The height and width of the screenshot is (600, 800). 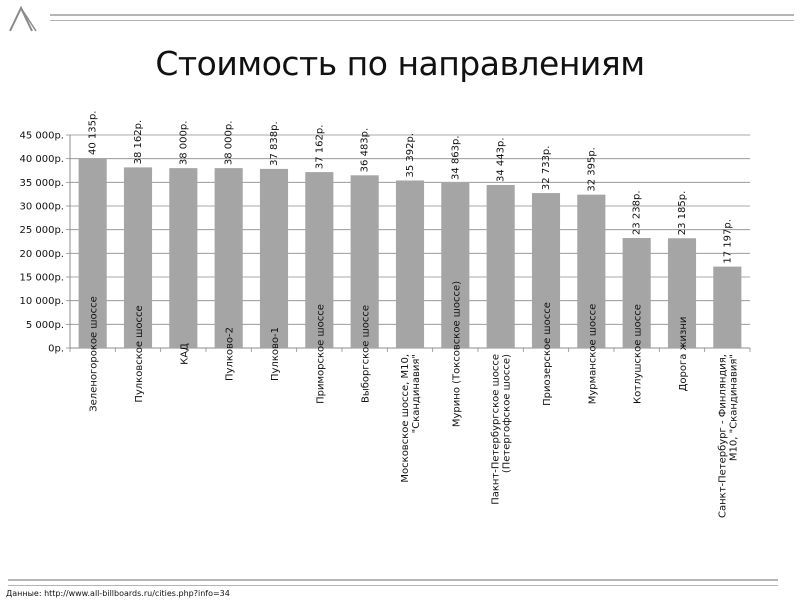 I want to click on data-label: 34 443р., so click(x=501, y=159).